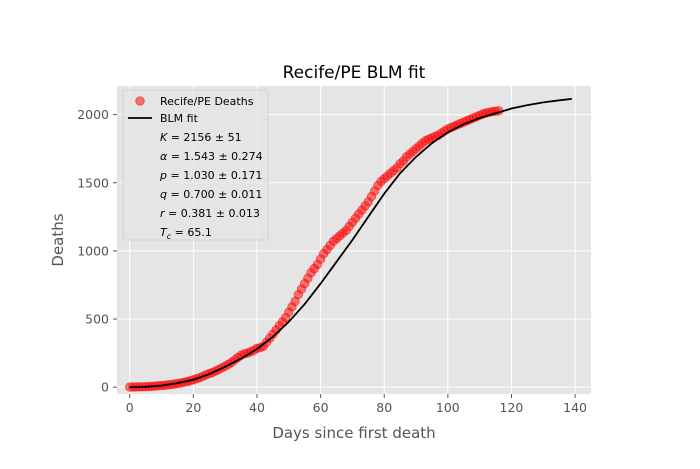 This screenshot has height=469, width=700. Describe the element at coordinates (130, 407) in the screenshot. I see `x-tick-label: 0` at that location.